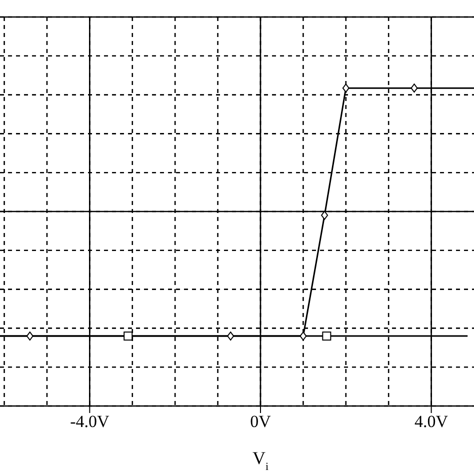 The width and height of the screenshot is (474, 474). Describe the element at coordinates (431, 422) in the screenshot. I see `x-tick-label: 4.0V` at that location.